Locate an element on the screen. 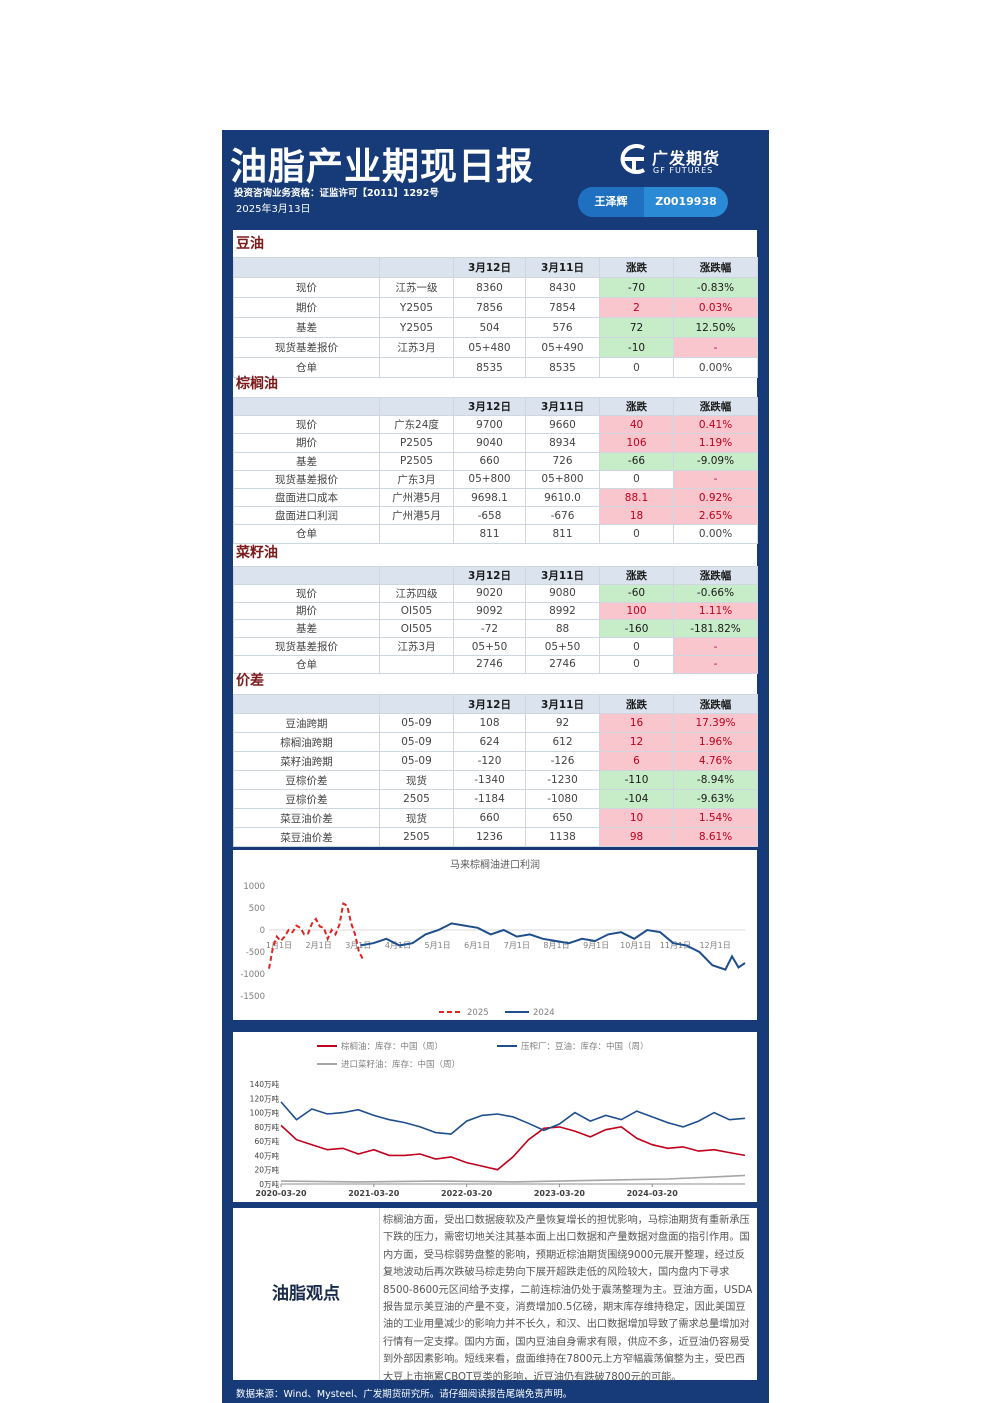 Image resolution: width=992 pixels, height=1403 pixels. table-cell: 106 is located at coordinates (636, 443).